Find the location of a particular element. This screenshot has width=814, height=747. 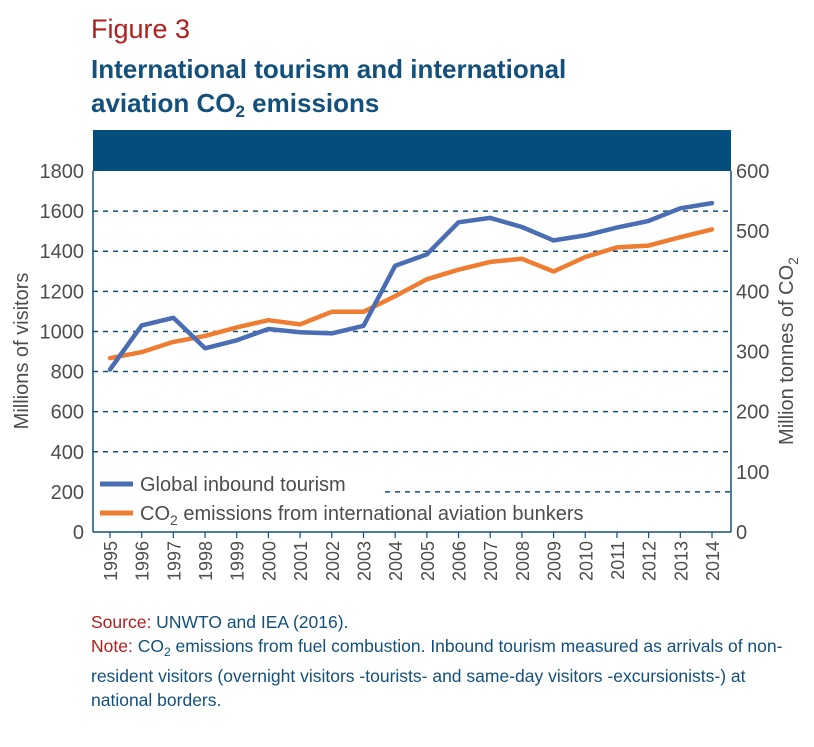

series-line-co2 is located at coordinates (411, 294).